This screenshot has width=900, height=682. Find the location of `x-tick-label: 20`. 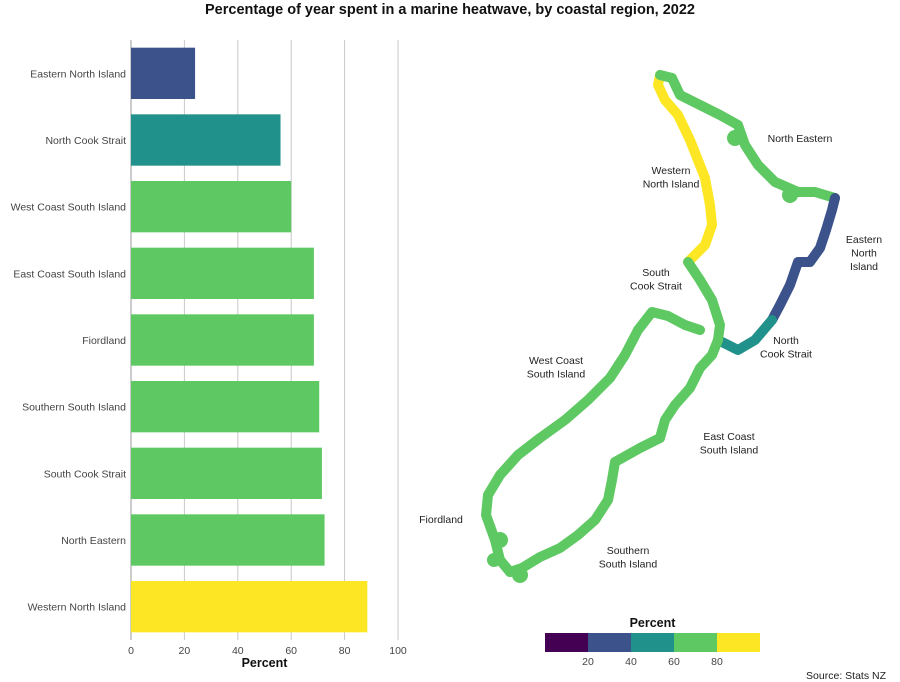

x-tick-label: 20 is located at coordinates (185, 651).